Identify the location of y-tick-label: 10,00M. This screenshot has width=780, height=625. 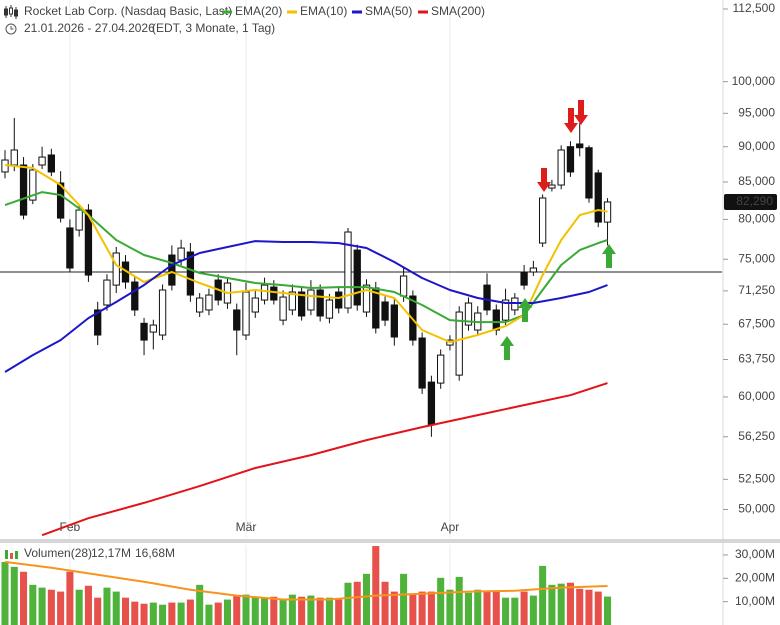
(755, 601).